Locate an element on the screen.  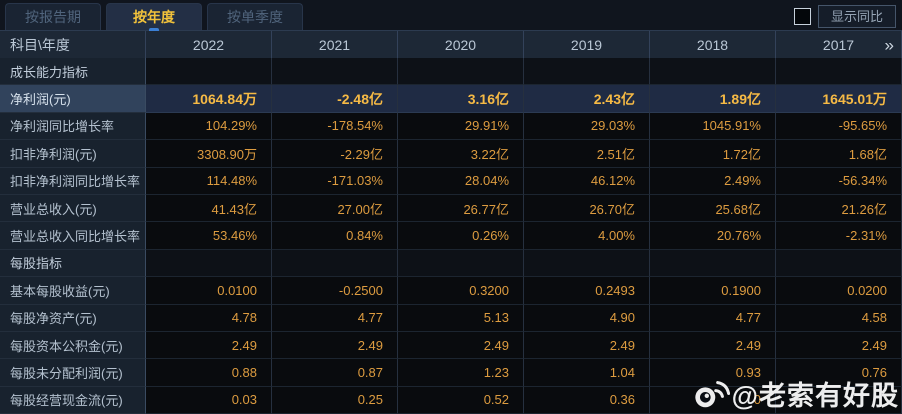
show-yoy-checkbox is located at coordinates (802, 16).